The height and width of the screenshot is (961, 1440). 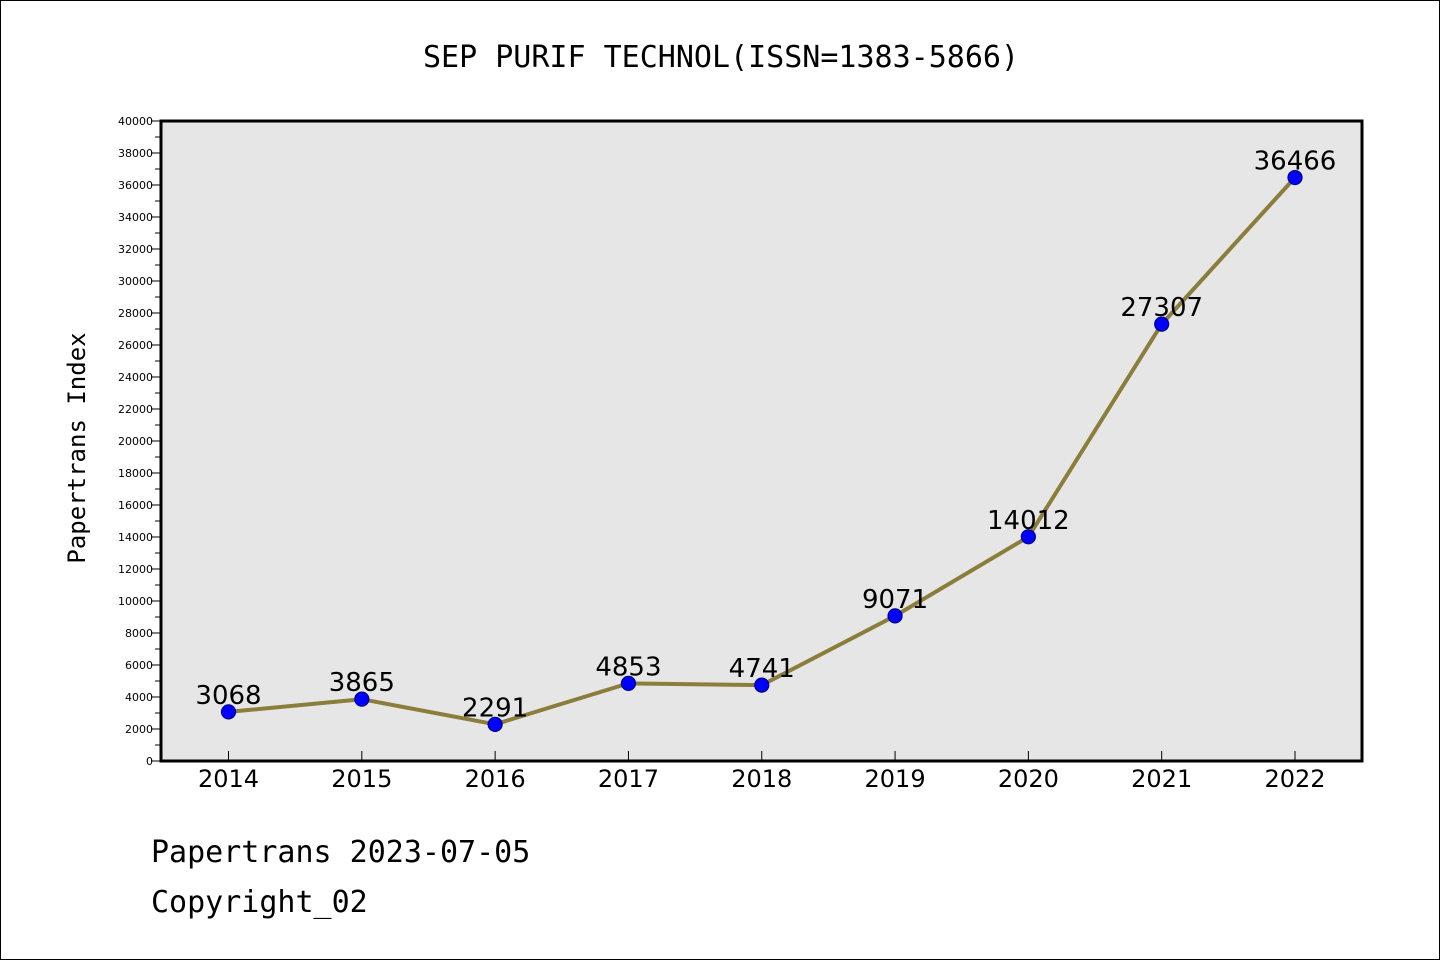 I want to click on x-tick-label: 2019, so click(x=895, y=779).